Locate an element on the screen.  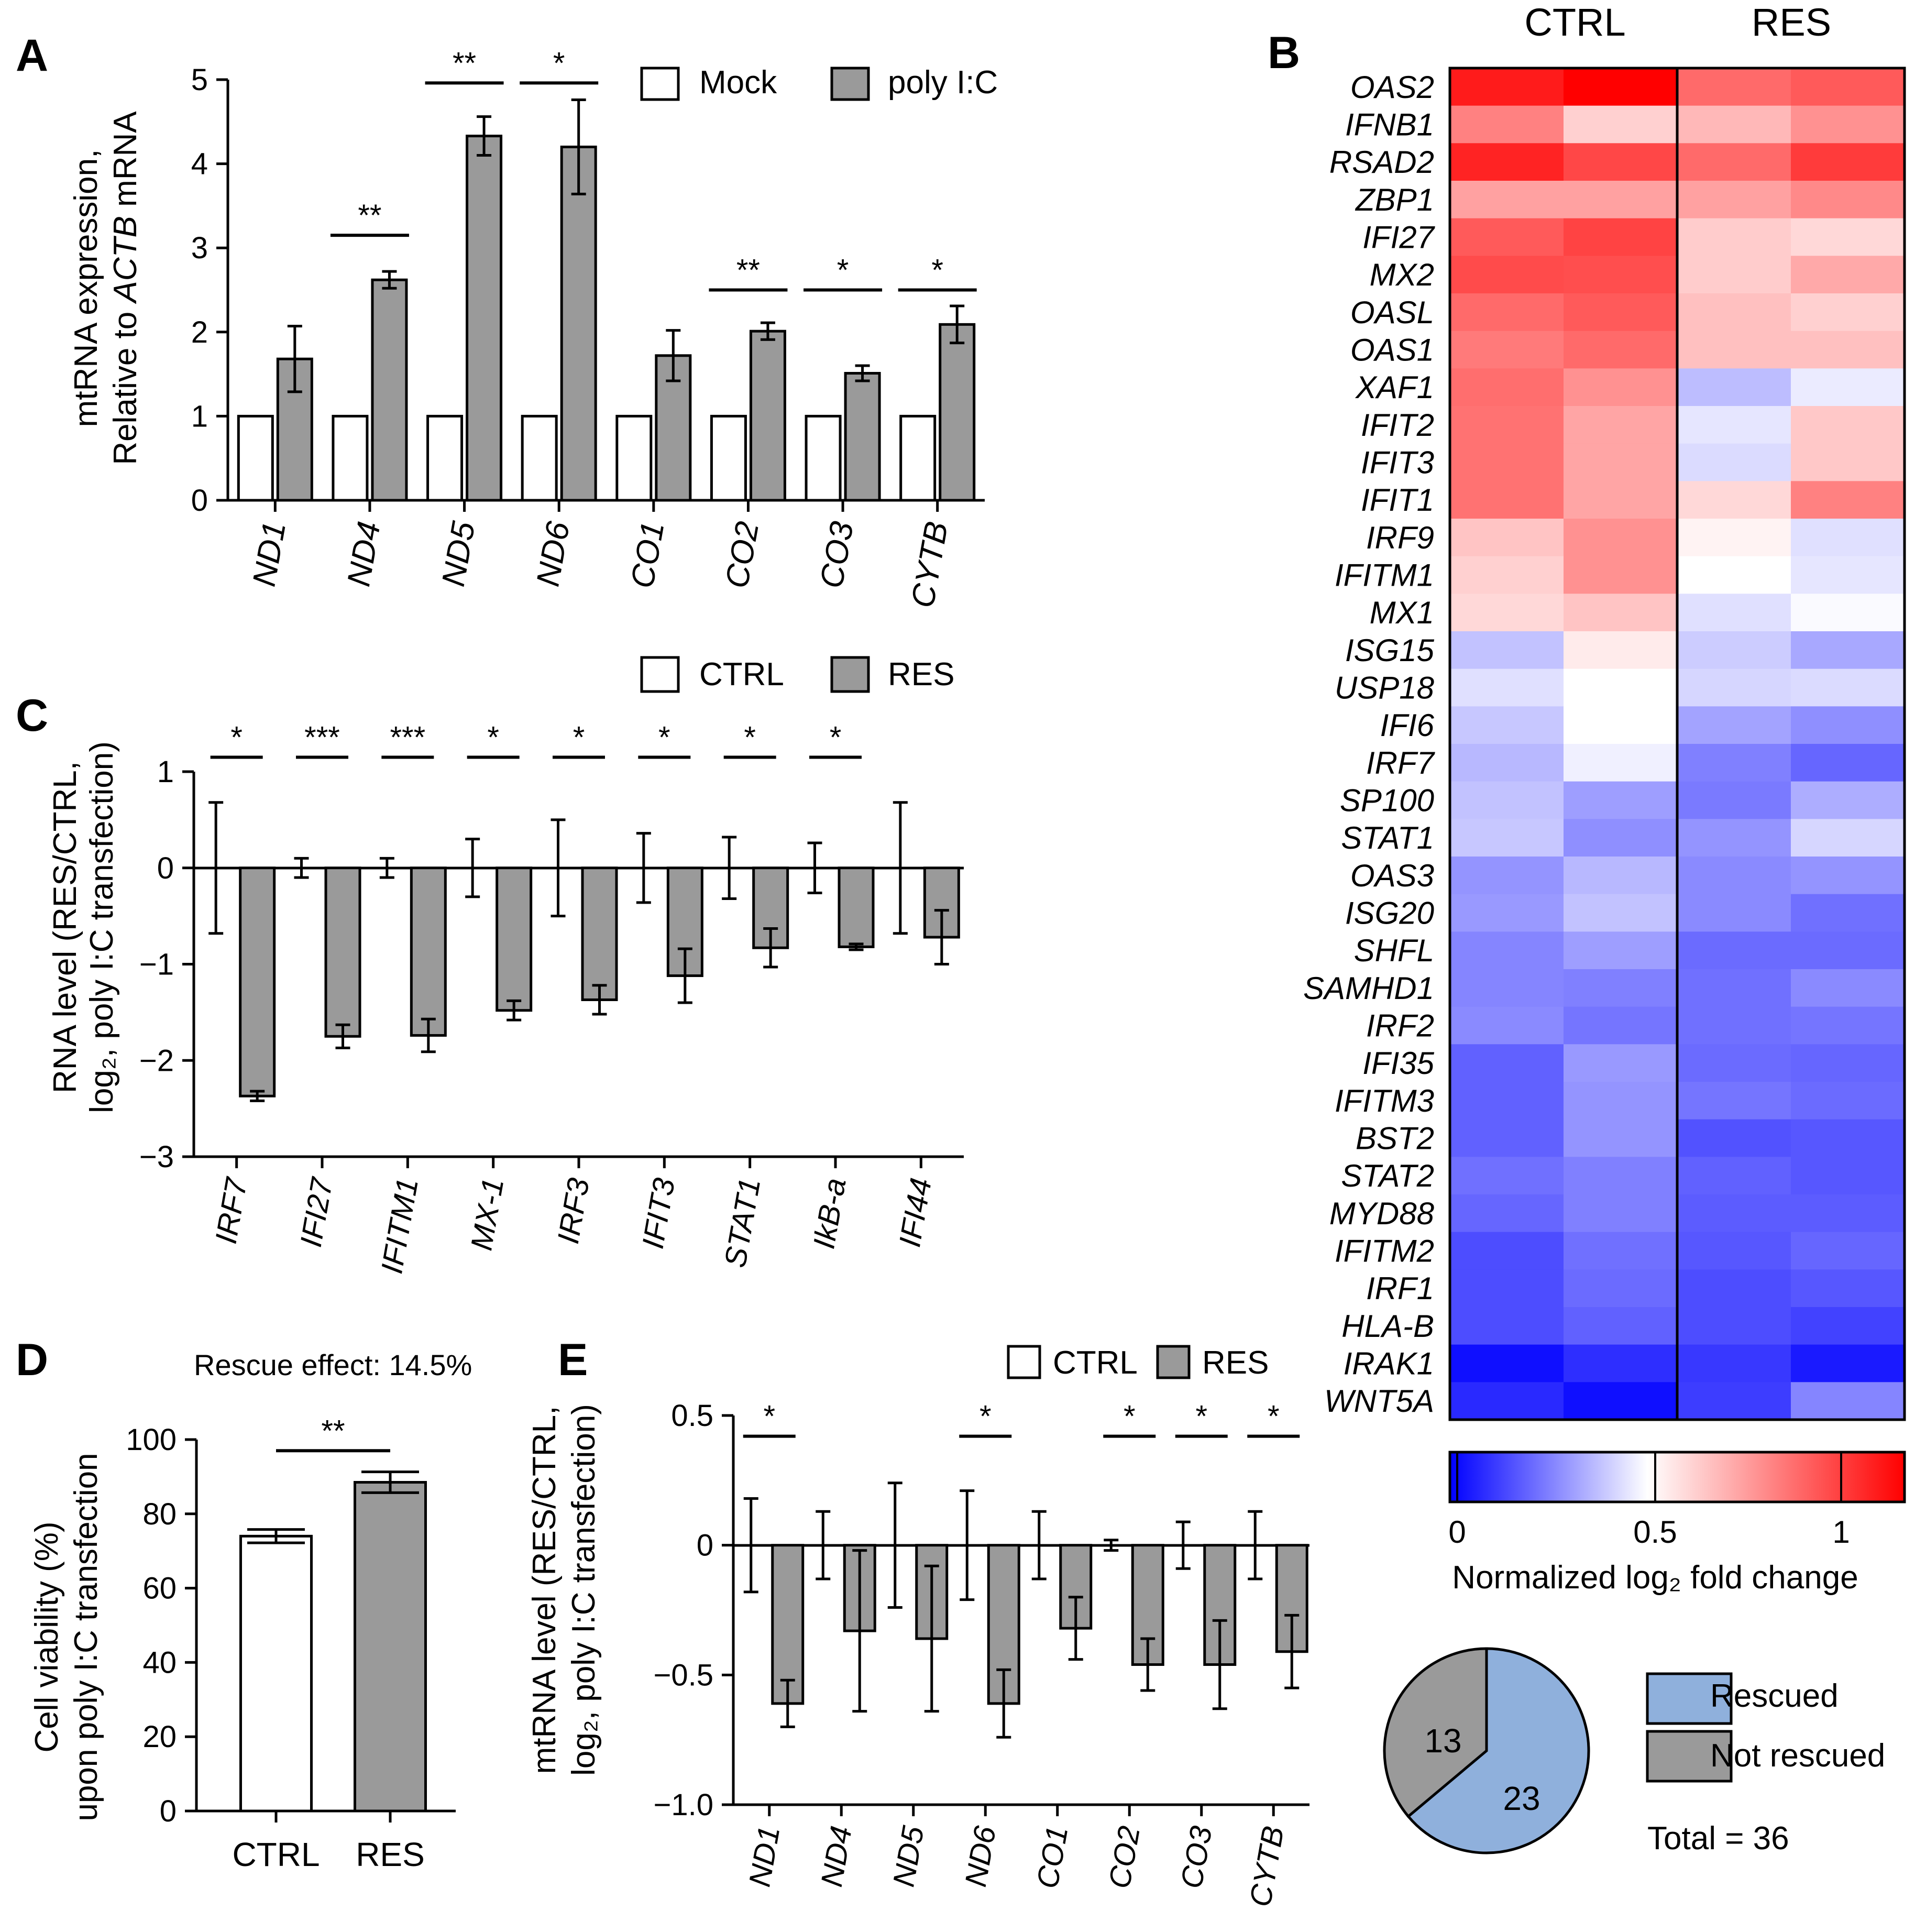
legend-pie-not-rescued-swatch is located at coordinates (1689, 1756).